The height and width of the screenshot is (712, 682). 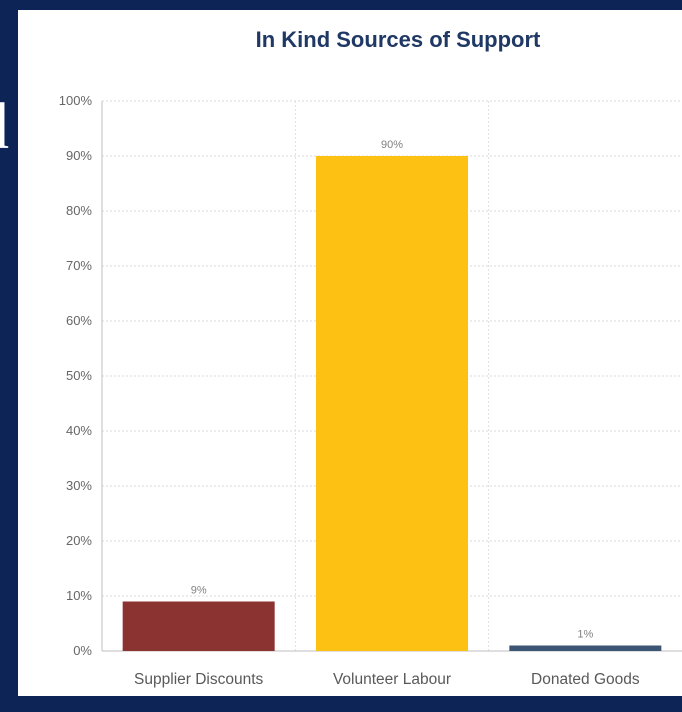 I want to click on y-tick-label: 70%, so click(x=79, y=265).